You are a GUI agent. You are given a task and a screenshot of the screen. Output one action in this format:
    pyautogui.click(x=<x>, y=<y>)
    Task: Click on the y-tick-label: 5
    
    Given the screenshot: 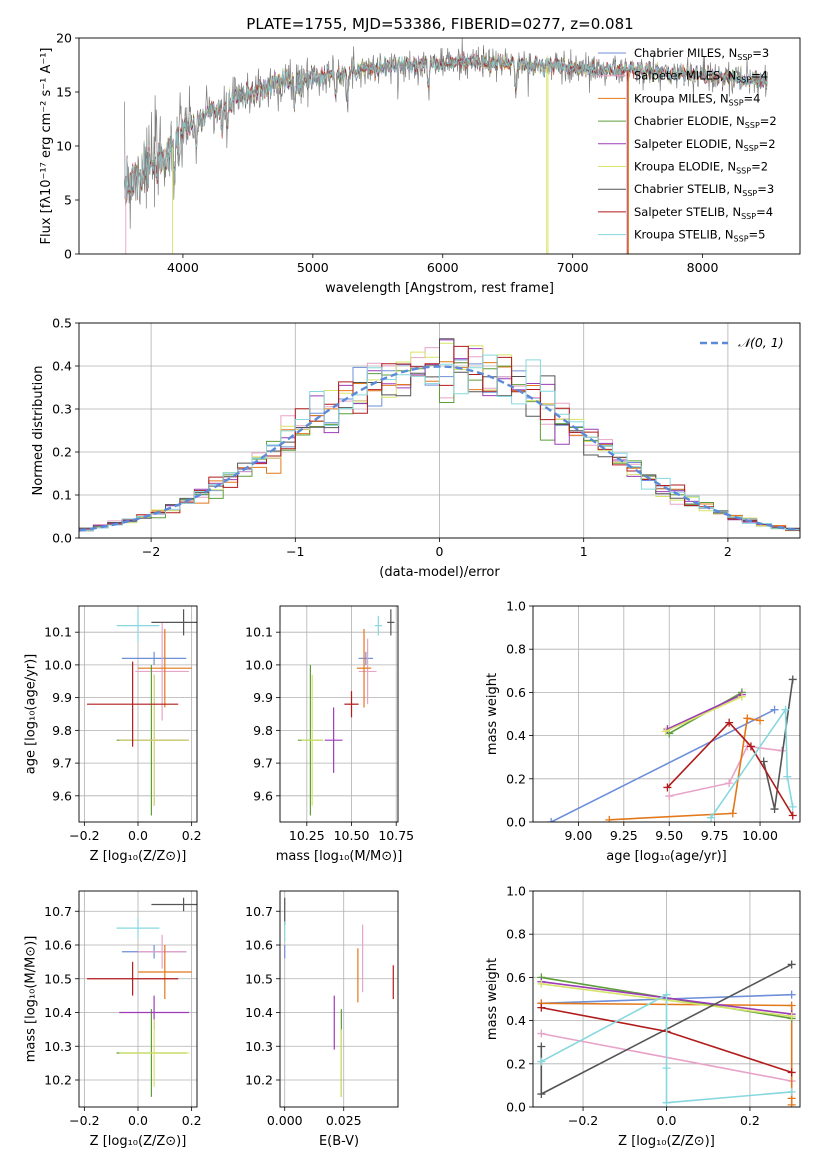 What is the action you would take?
    pyautogui.click(x=68, y=200)
    